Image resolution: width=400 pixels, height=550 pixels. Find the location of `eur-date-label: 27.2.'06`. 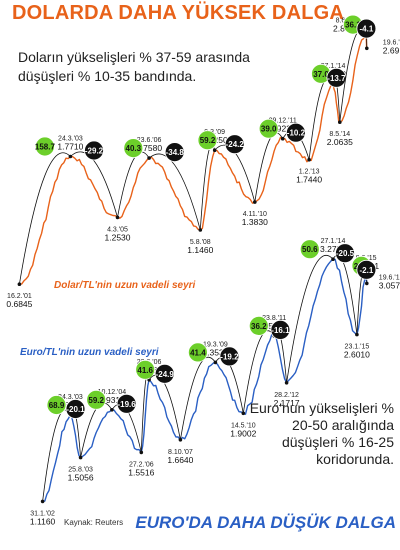

eur-date-label: 27.2.'06 is located at coordinates (141, 464).